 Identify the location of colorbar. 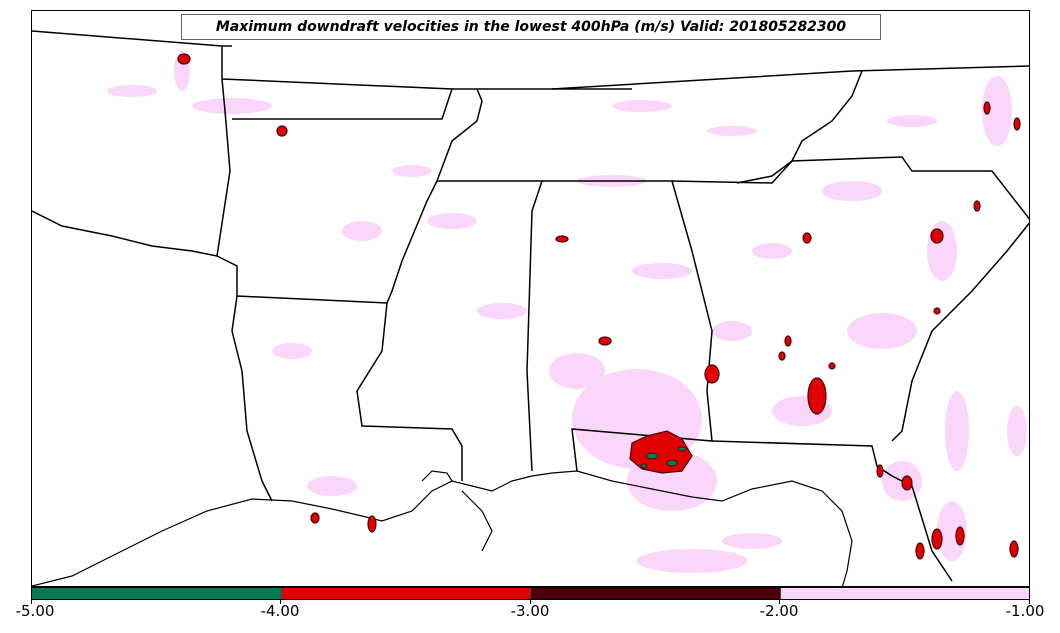
(530, 593).